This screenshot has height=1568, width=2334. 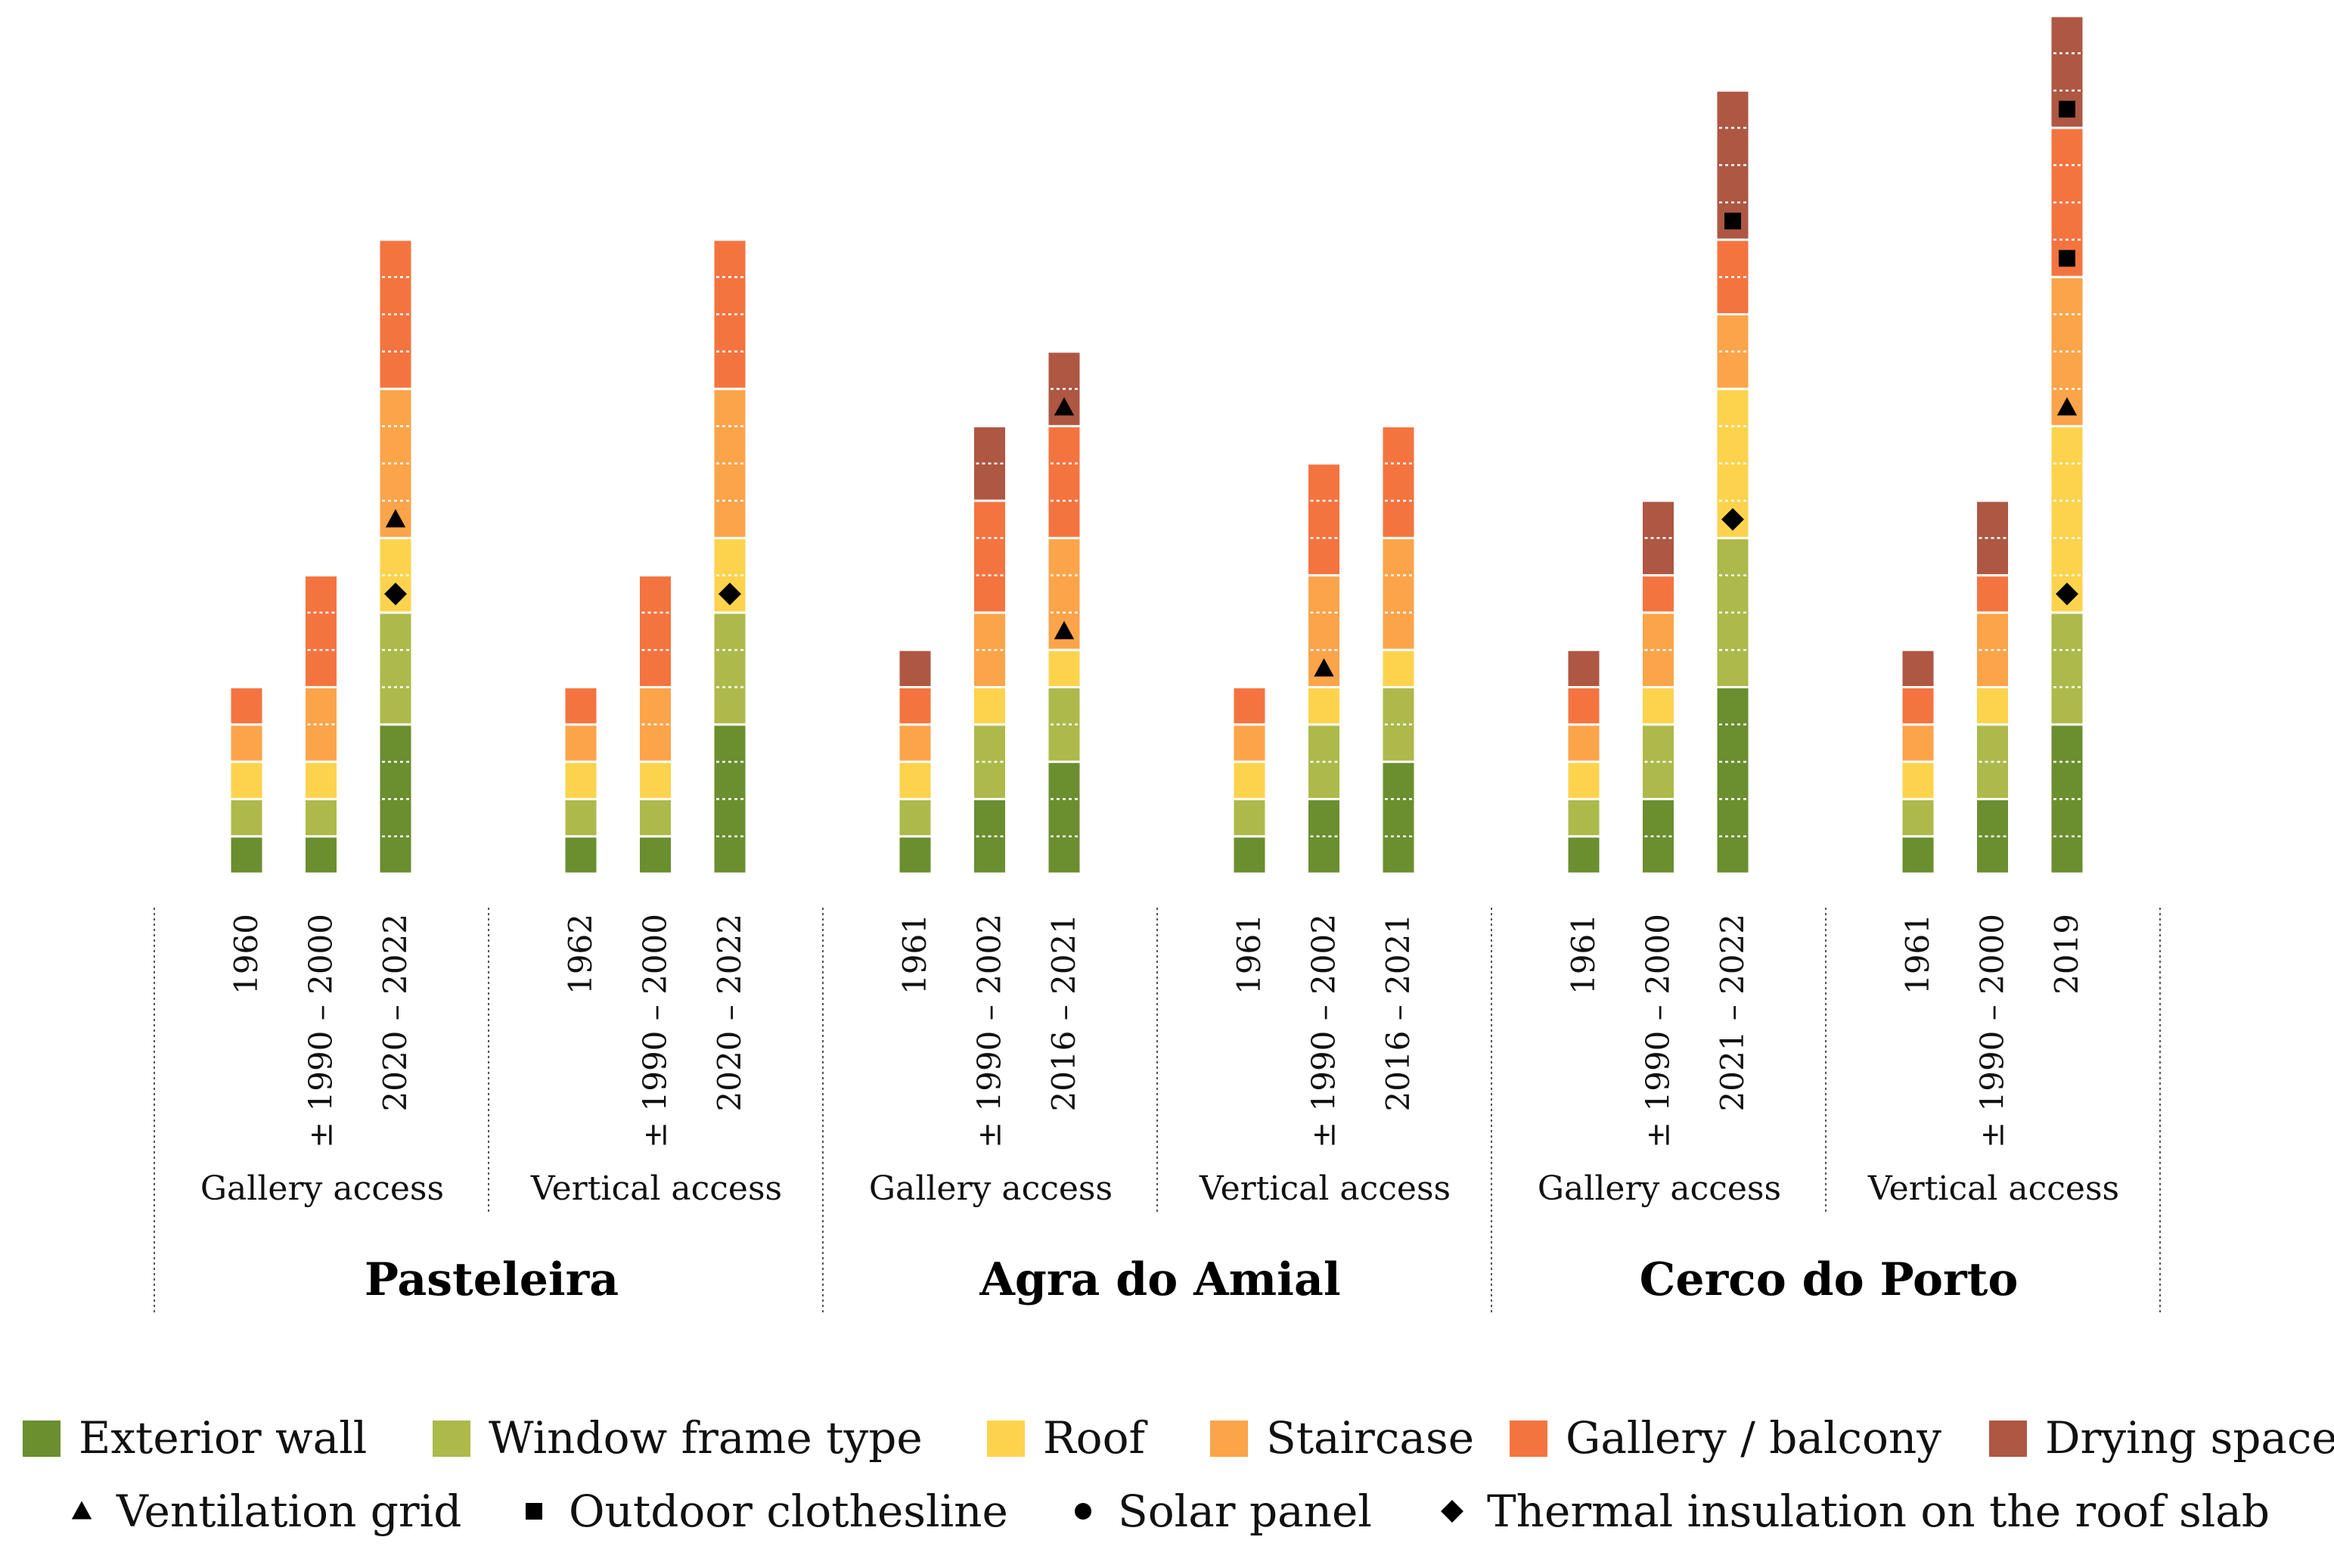 What do you see at coordinates (1083, 1512) in the screenshot?
I see `legend-marker-circle` at bounding box center [1083, 1512].